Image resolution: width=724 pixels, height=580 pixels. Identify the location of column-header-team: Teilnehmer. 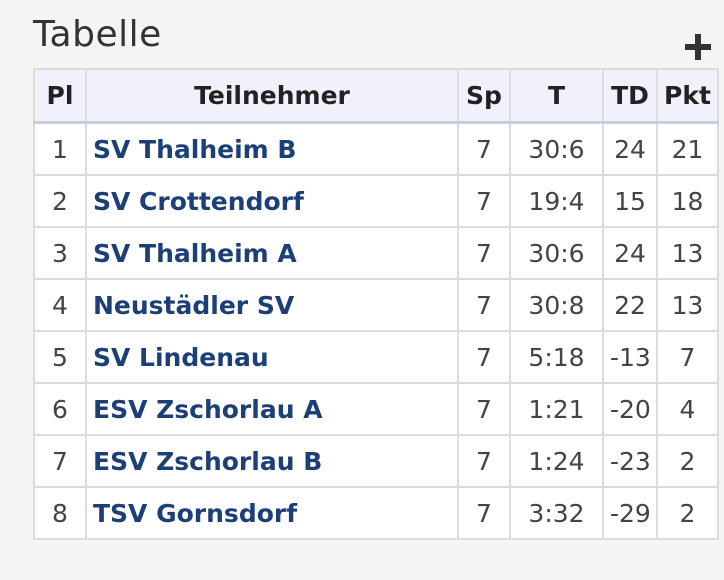
(272, 96).